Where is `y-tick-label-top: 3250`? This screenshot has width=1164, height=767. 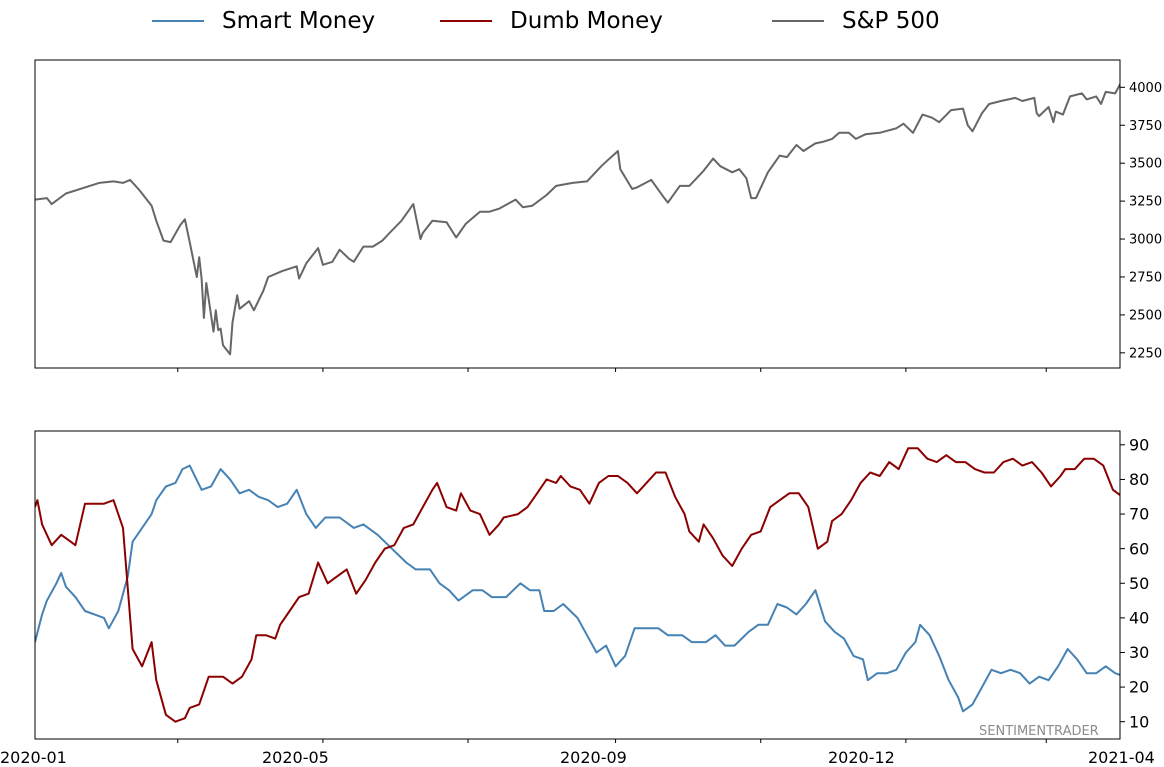 y-tick-label-top: 3250 is located at coordinates (1145, 202).